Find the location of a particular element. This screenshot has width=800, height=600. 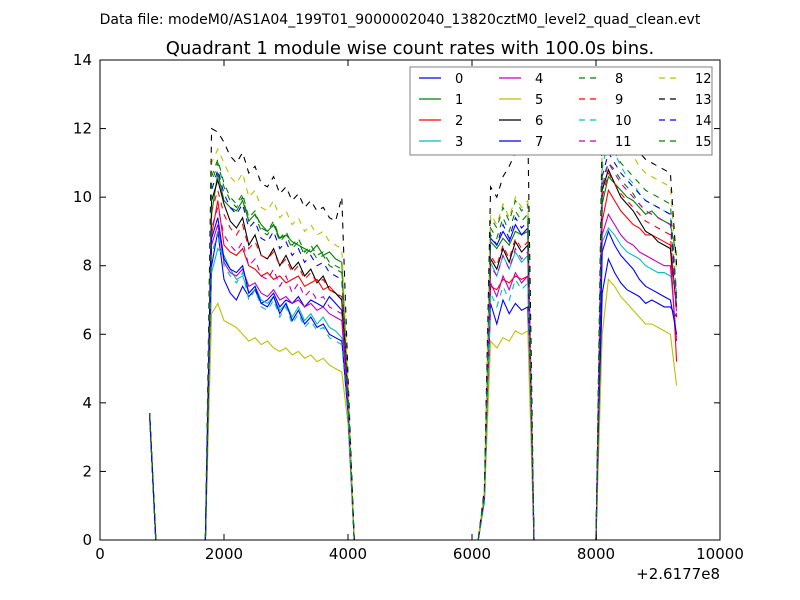

legend-label: 0 is located at coordinates (459, 79).